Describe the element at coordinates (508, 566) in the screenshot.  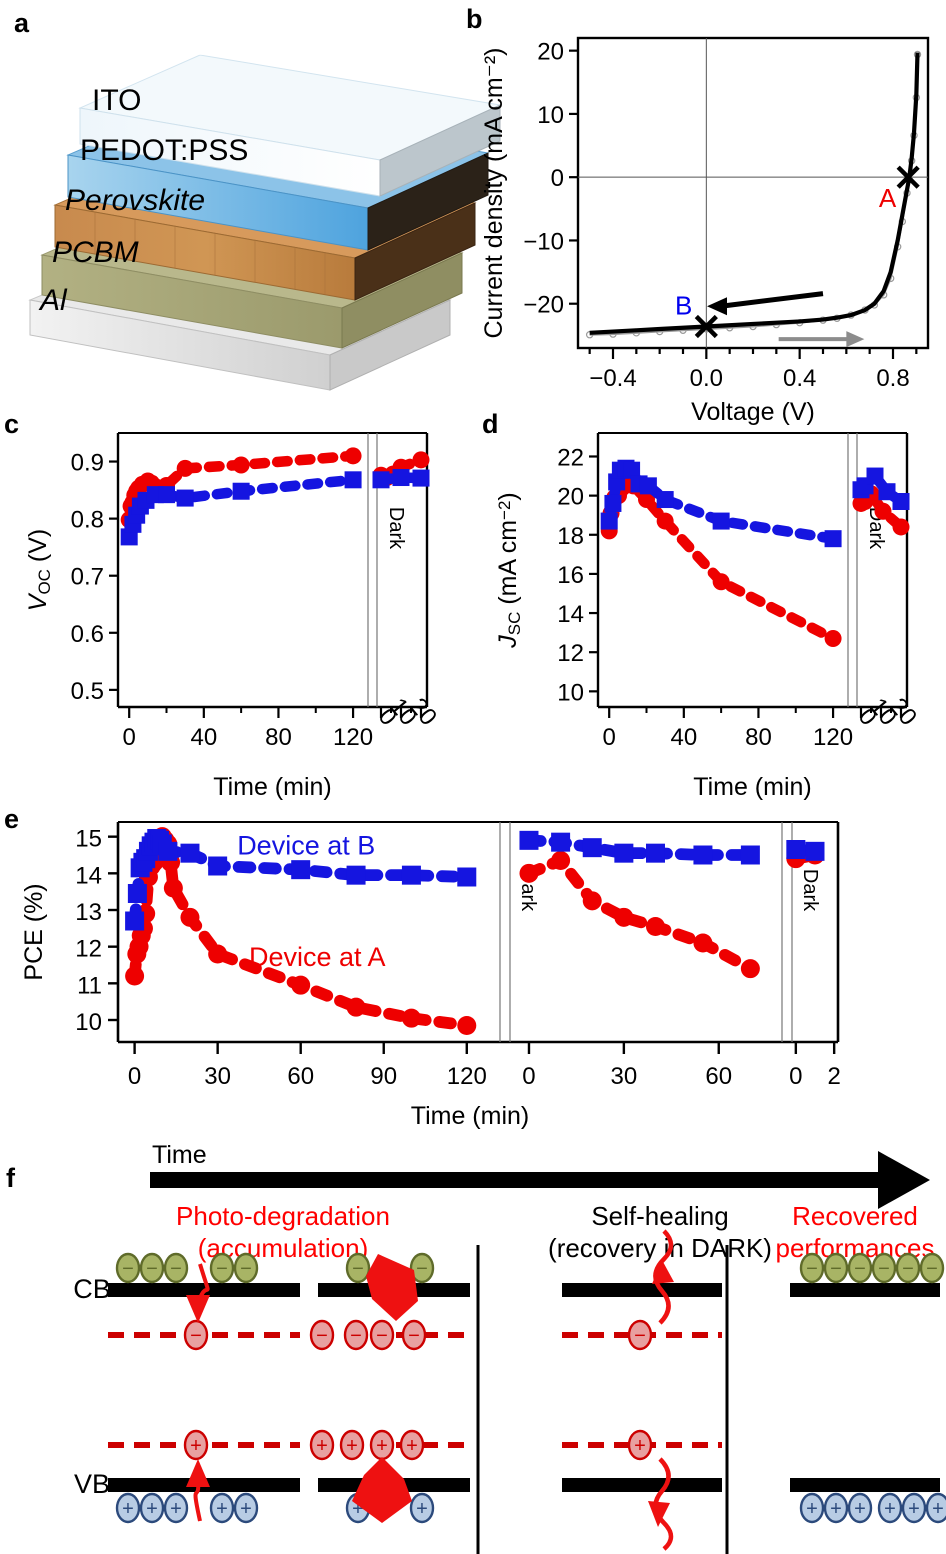
I see `y-axis-label-unit: (mA cm` at that location.